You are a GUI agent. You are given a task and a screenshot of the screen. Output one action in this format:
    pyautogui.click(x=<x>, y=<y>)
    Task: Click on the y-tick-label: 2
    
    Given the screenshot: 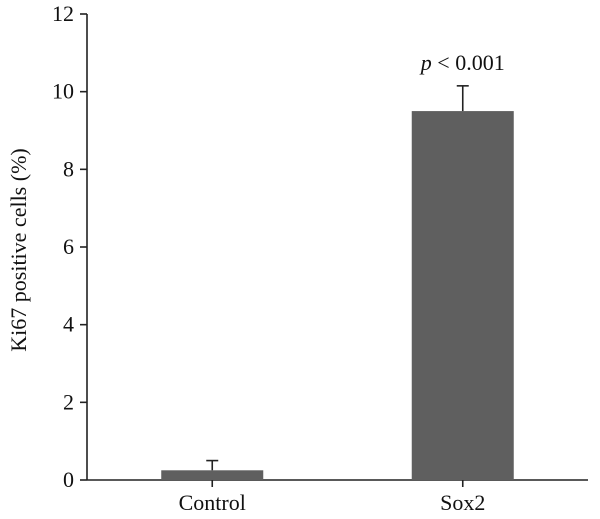 What is the action you would take?
    pyautogui.click(x=68, y=401)
    